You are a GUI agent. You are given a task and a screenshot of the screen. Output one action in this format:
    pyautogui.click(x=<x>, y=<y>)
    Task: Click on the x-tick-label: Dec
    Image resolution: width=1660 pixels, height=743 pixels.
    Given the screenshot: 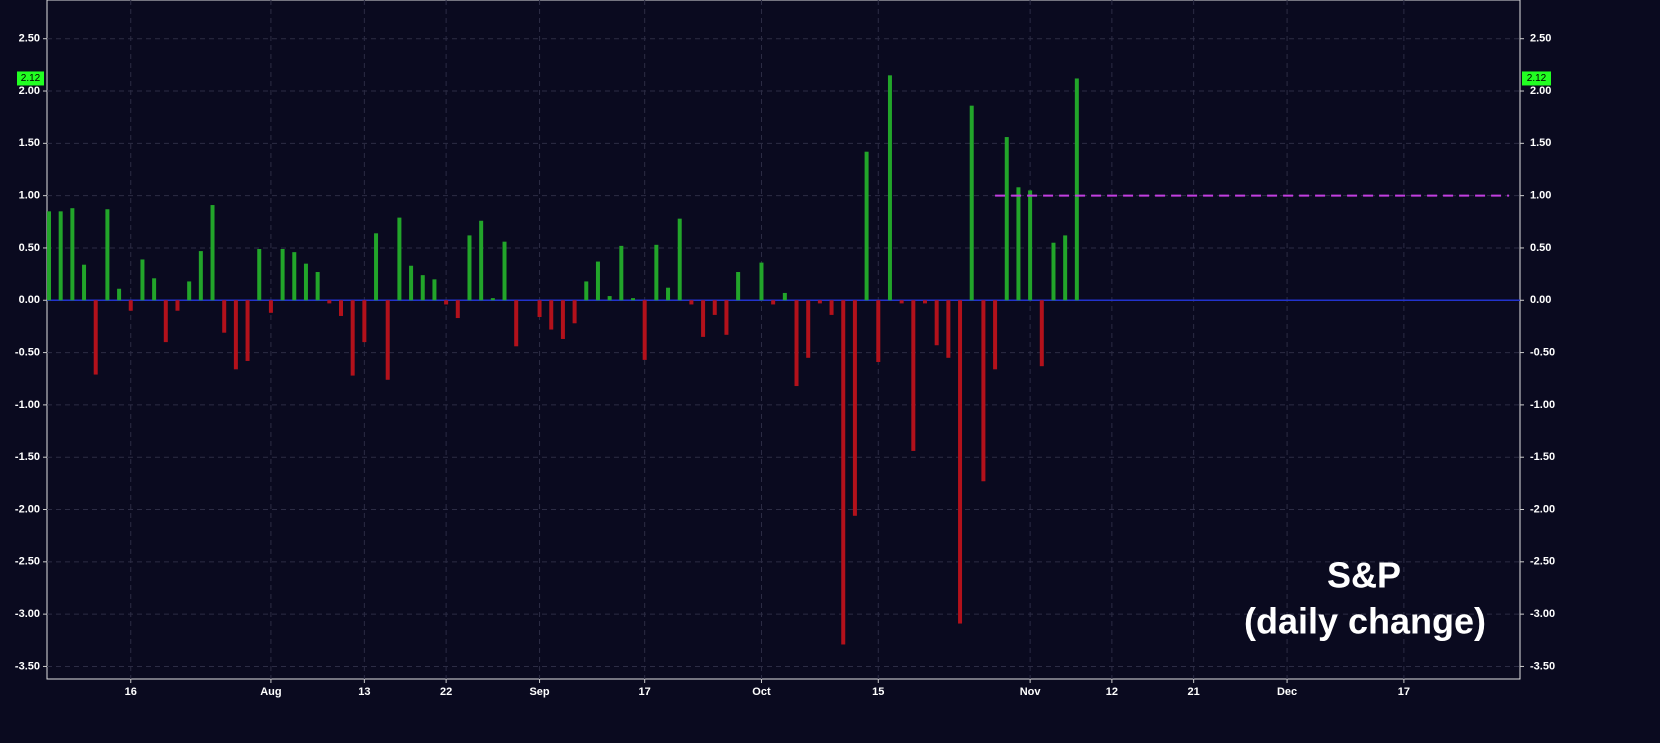 What is the action you would take?
    pyautogui.click(x=1287, y=692)
    